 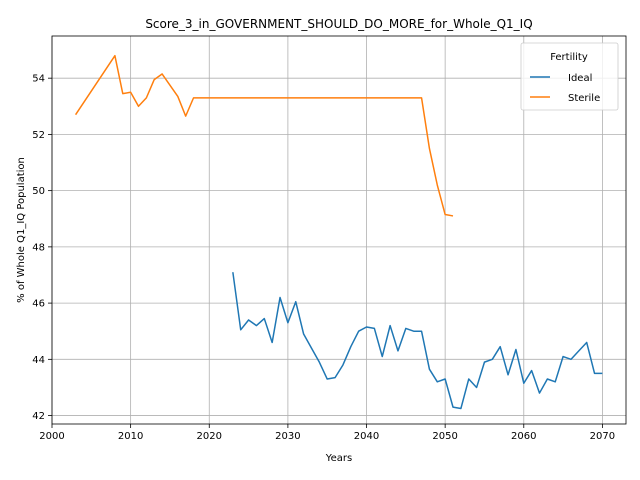 I want to click on y-tick-label: 46, so click(x=38, y=304).